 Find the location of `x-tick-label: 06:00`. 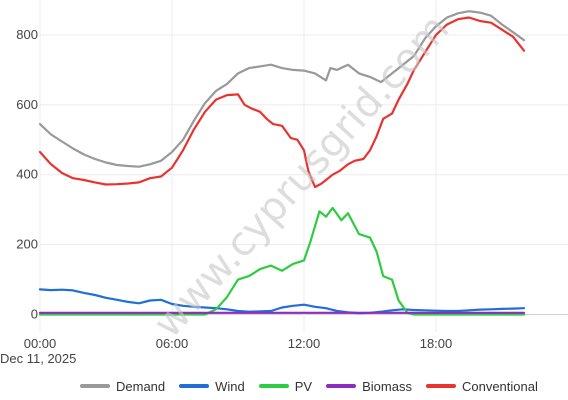

x-tick-label: 06:00 is located at coordinates (172, 343).